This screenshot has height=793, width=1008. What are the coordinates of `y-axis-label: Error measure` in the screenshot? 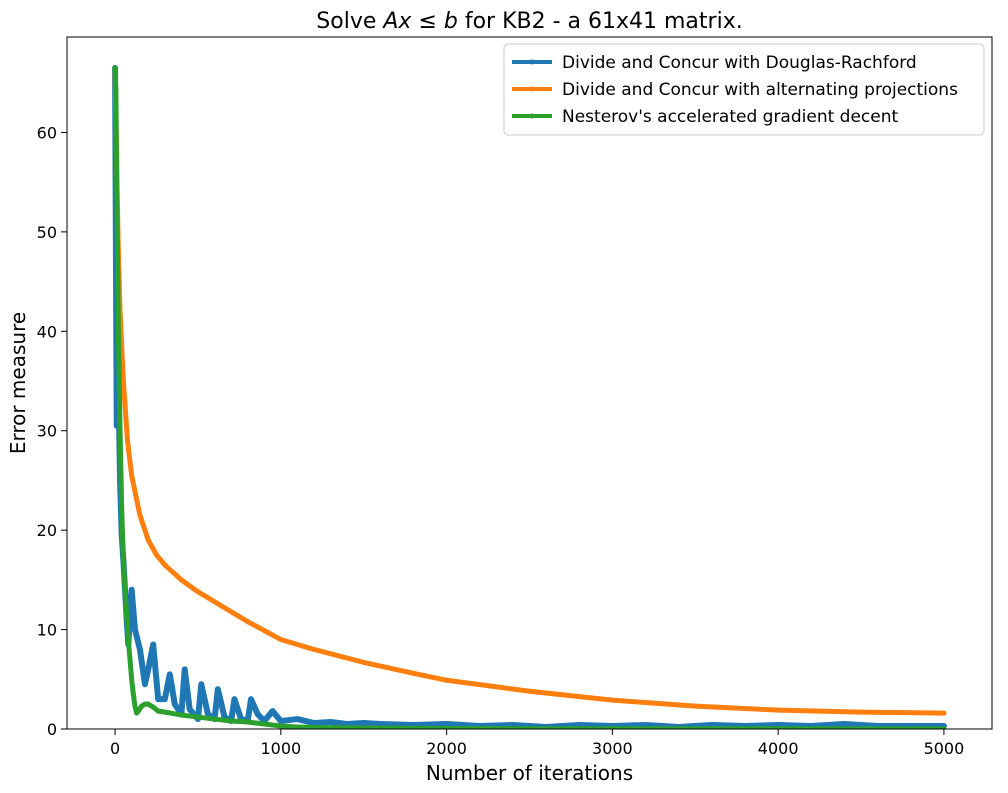 It's located at (18, 383).